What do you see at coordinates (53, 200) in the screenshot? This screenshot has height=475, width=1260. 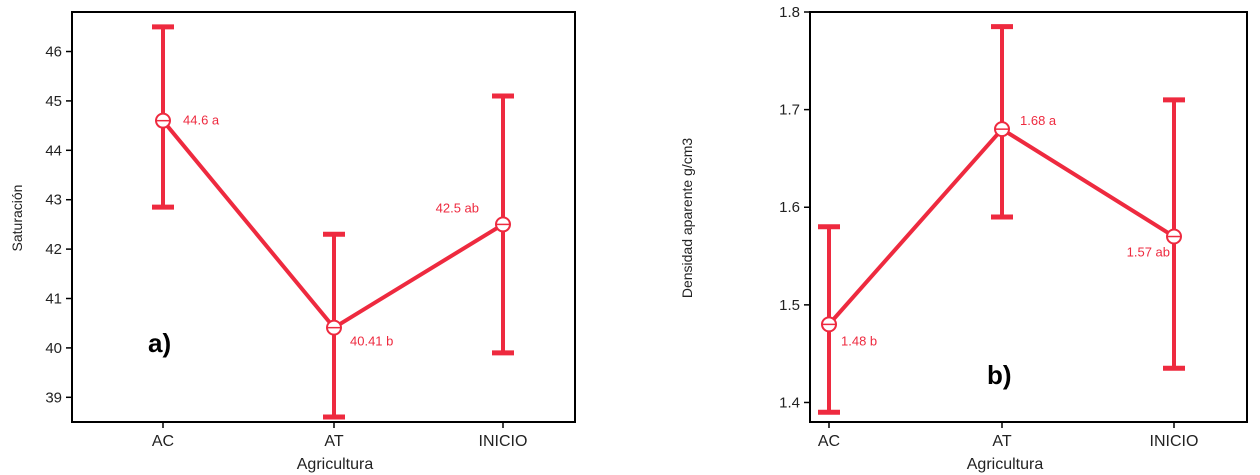 I see `y-tick-label: 43` at bounding box center [53, 200].